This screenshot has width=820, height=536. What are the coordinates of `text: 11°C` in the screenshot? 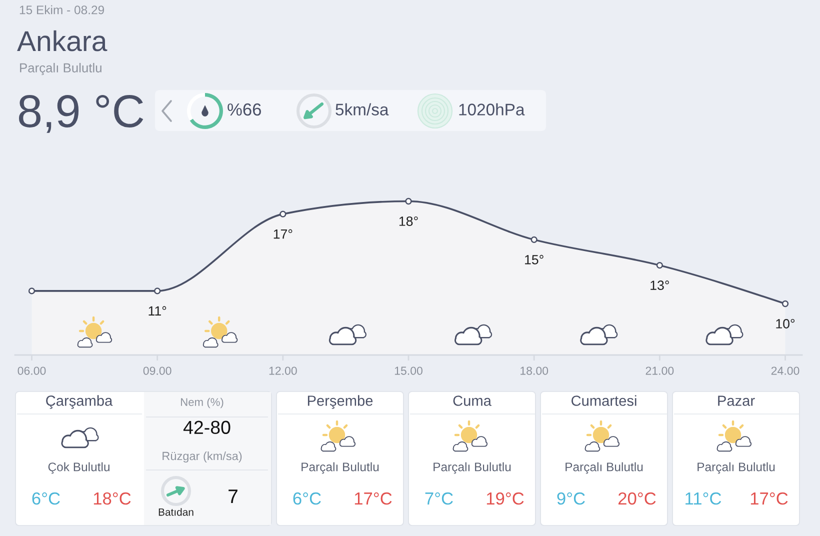 It's located at (704, 498).